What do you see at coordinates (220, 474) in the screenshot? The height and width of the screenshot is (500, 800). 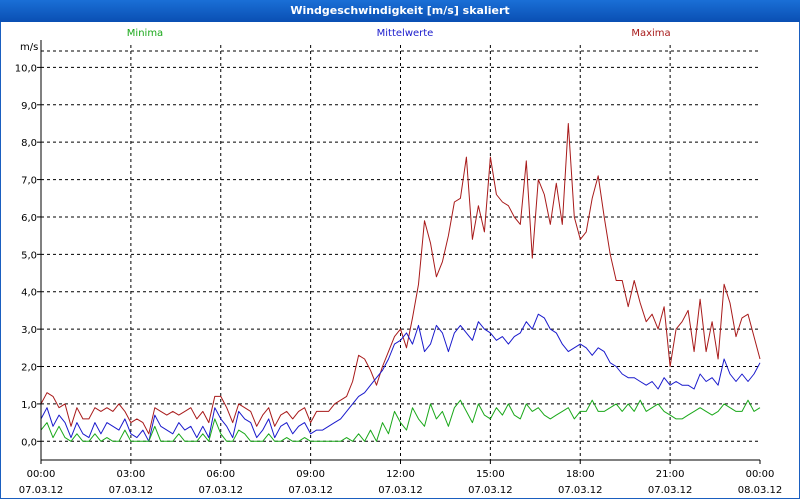 I see `x-tick-time: 06:00` at bounding box center [220, 474].